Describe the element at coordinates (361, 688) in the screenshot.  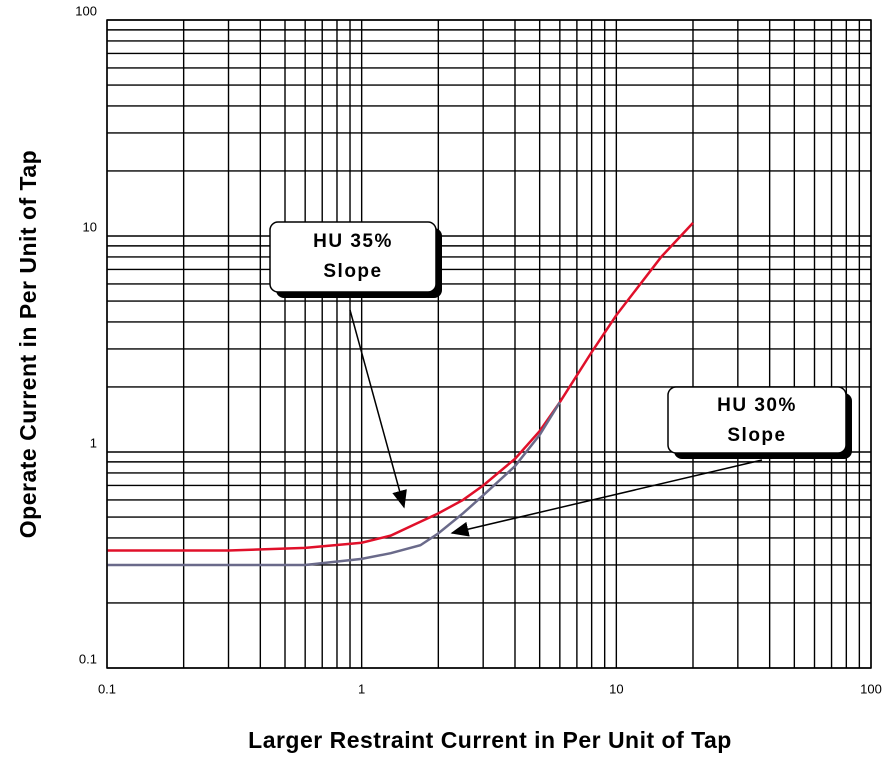
I see `x-tick-label: 1` at that location.